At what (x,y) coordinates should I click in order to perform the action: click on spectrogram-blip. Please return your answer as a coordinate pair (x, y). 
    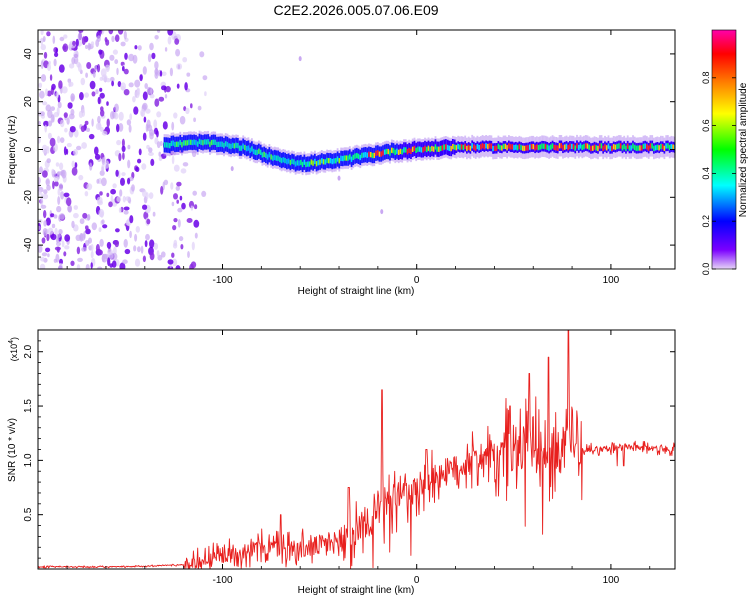
    Looking at the image, I should click on (339, 178).